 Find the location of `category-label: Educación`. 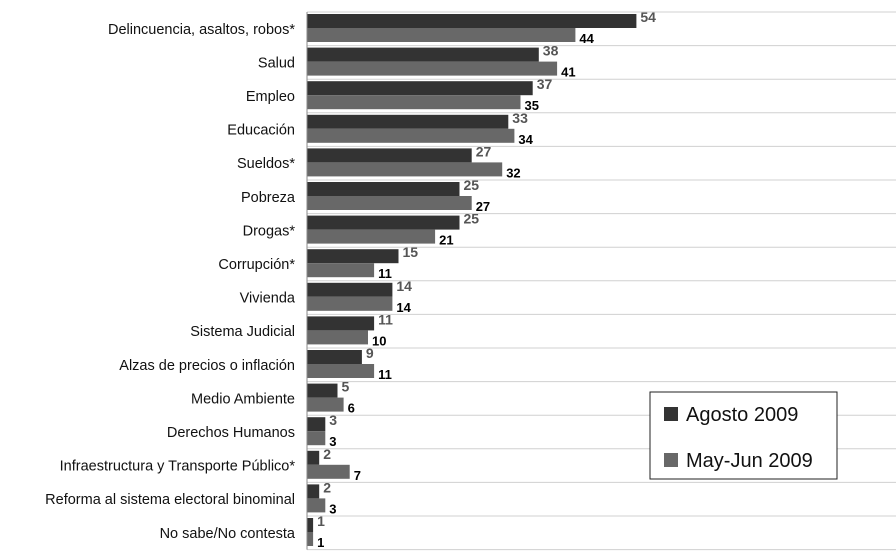

category-label: Educación is located at coordinates (261, 131).